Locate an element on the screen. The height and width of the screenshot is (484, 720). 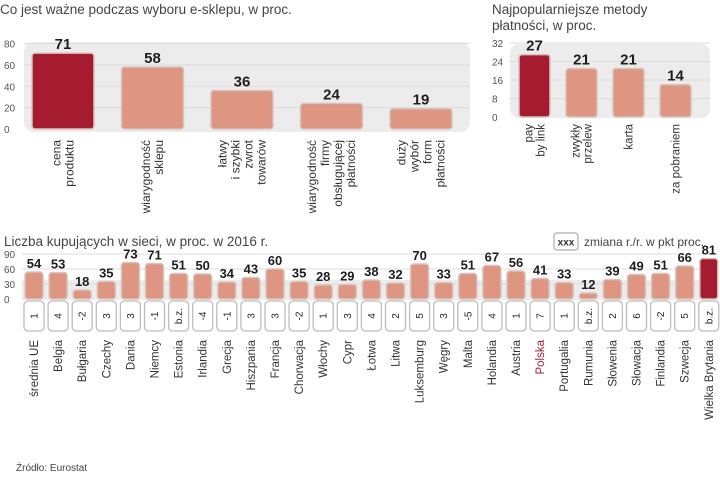
y-tick-label: 0 is located at coordinates (7, 300).